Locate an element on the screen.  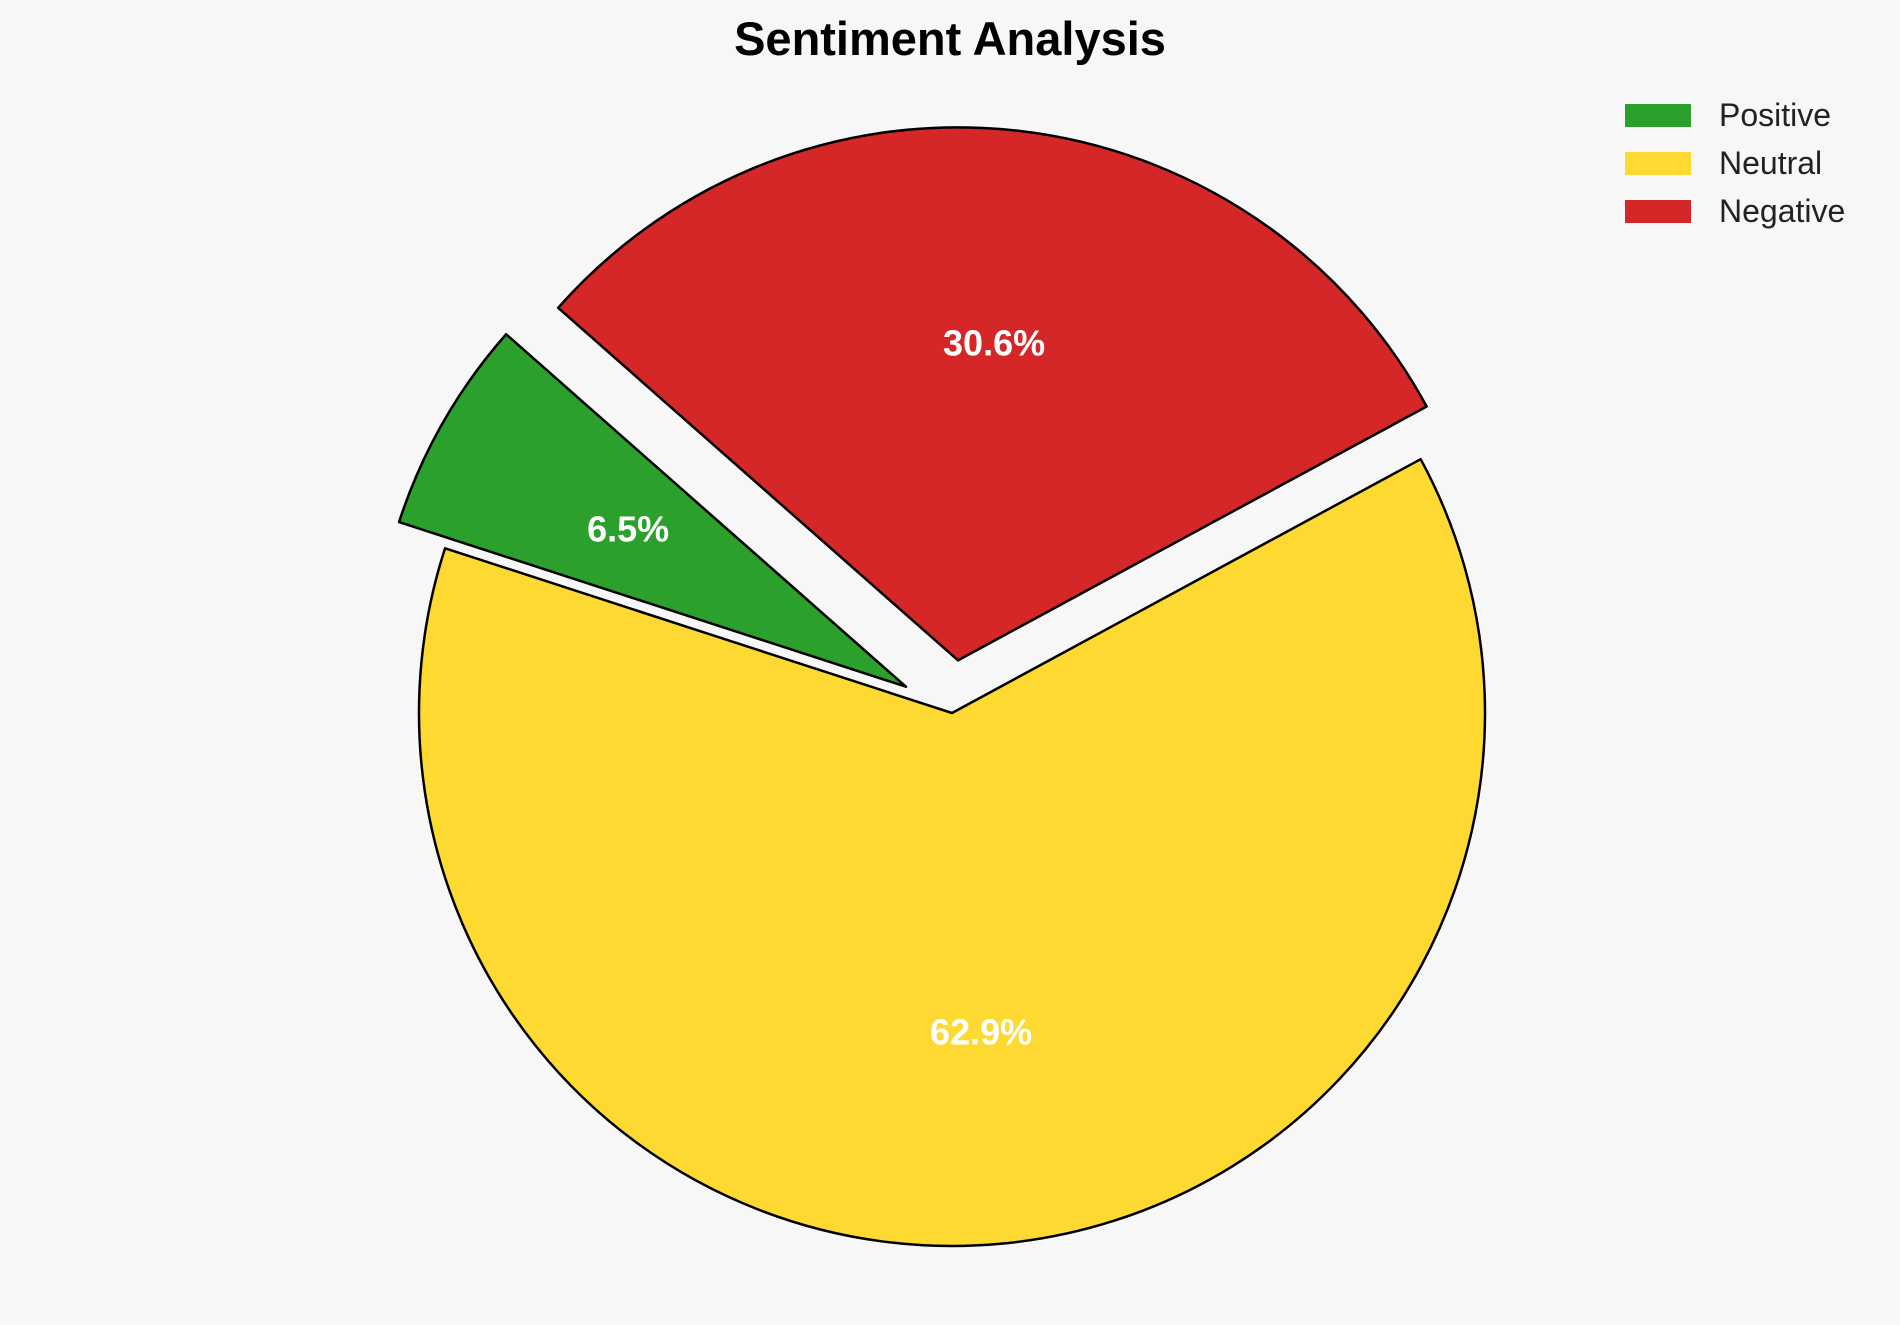
pie-slice-positive is located at coordinates (652, 510).